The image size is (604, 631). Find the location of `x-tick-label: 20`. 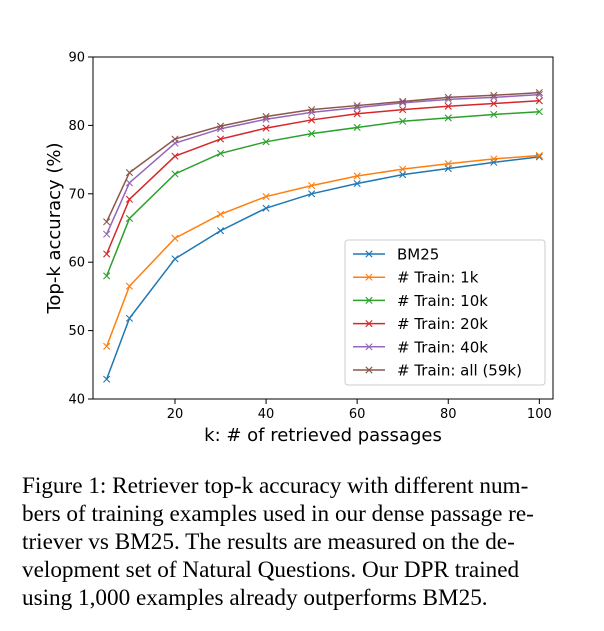

x-tick-label: 20 is located at coordinates (175, 414).